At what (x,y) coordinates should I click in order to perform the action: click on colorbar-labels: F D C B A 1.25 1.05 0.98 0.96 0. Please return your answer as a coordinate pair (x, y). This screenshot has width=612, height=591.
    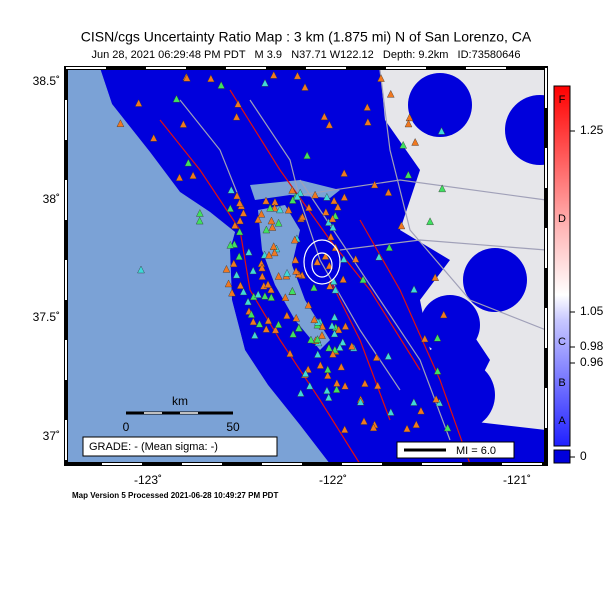
    Looking at the image, I should click on (581, 278).